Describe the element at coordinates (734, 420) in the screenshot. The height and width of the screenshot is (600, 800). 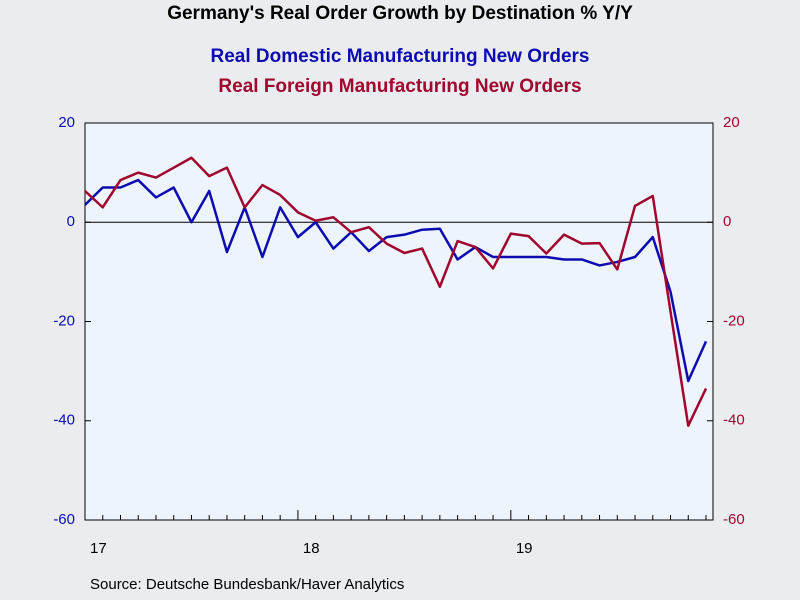
I see `y2-tick-label: -40` at that location.